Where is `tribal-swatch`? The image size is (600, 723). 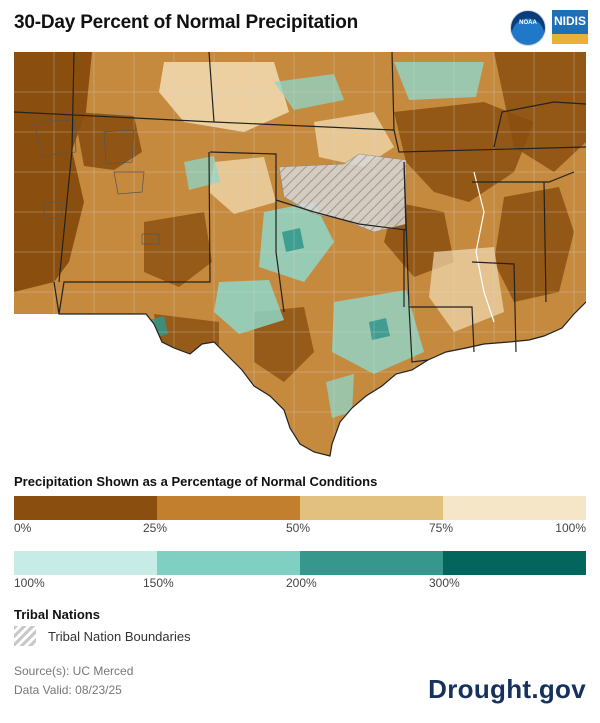
tribal-swatch is located at coordinates (25, 636).